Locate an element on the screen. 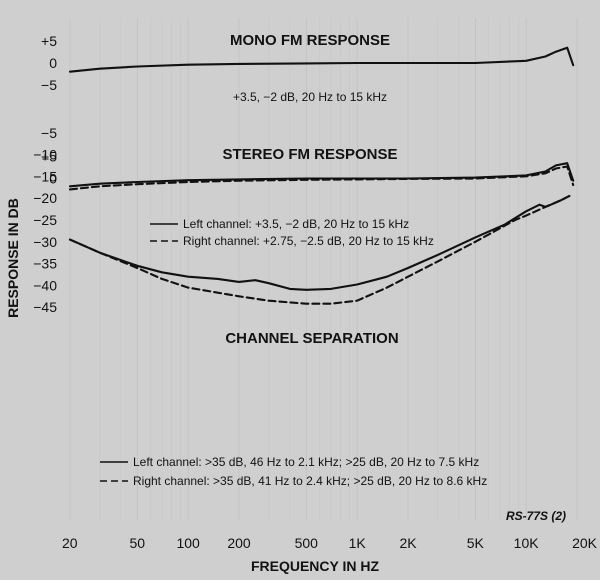  stereo-y-tick-label: 0 is located at coordinates (53, 179).